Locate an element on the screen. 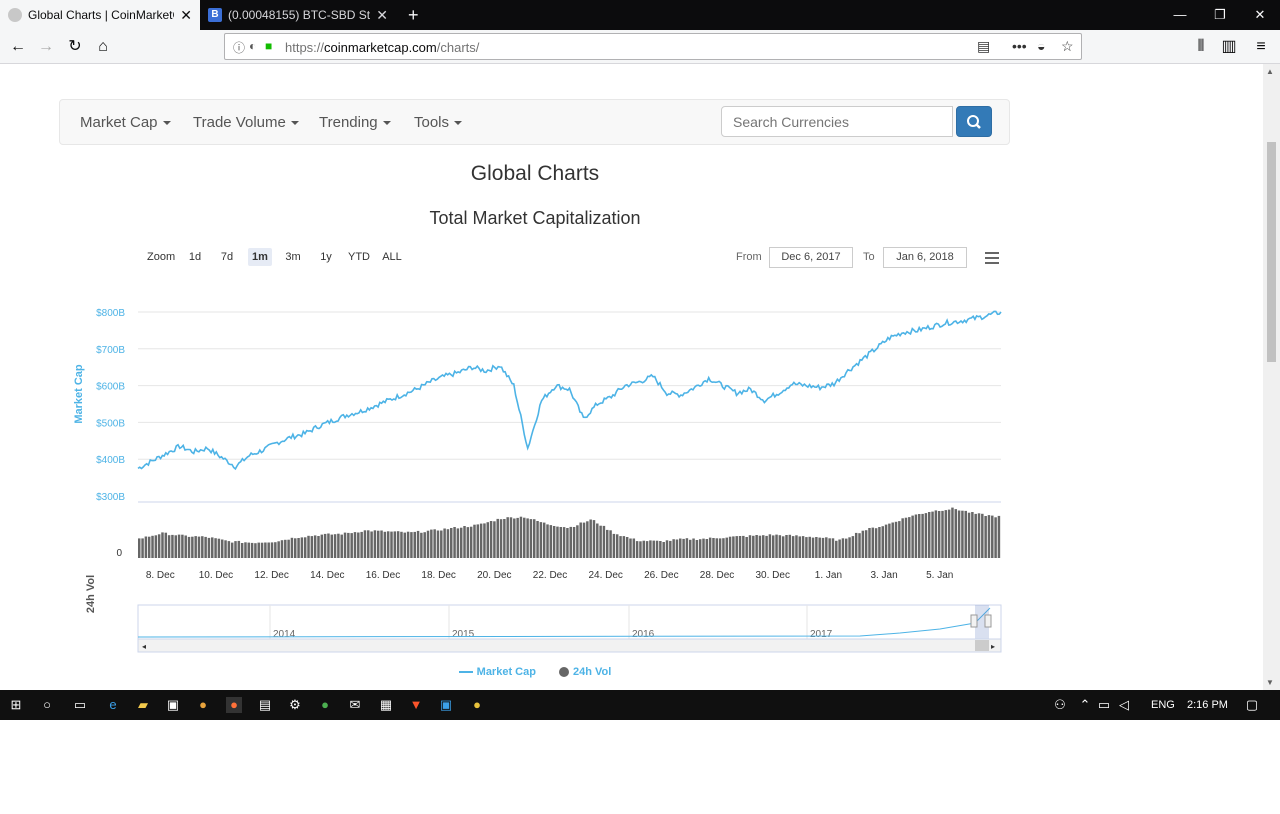  tray-chevron-icon: ⌃ is located at coordinates (1085, 704).